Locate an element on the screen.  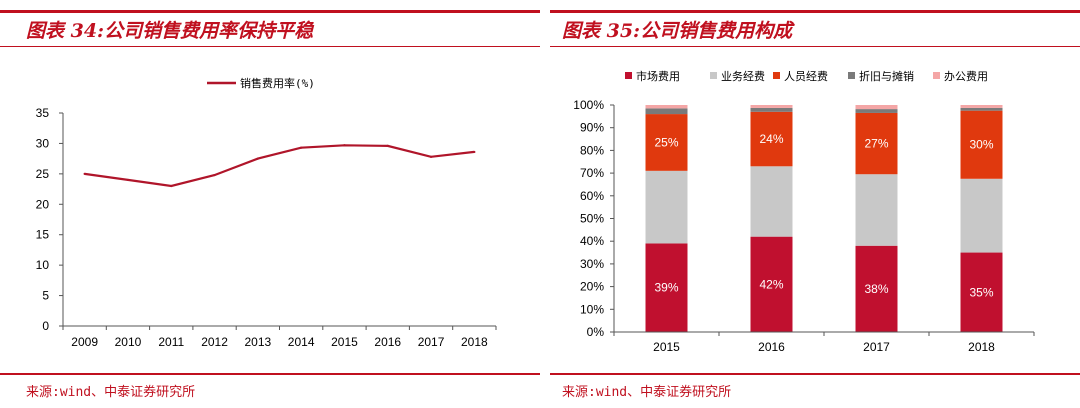
y-tick-label: 70% is located at coordinates (592, 173).